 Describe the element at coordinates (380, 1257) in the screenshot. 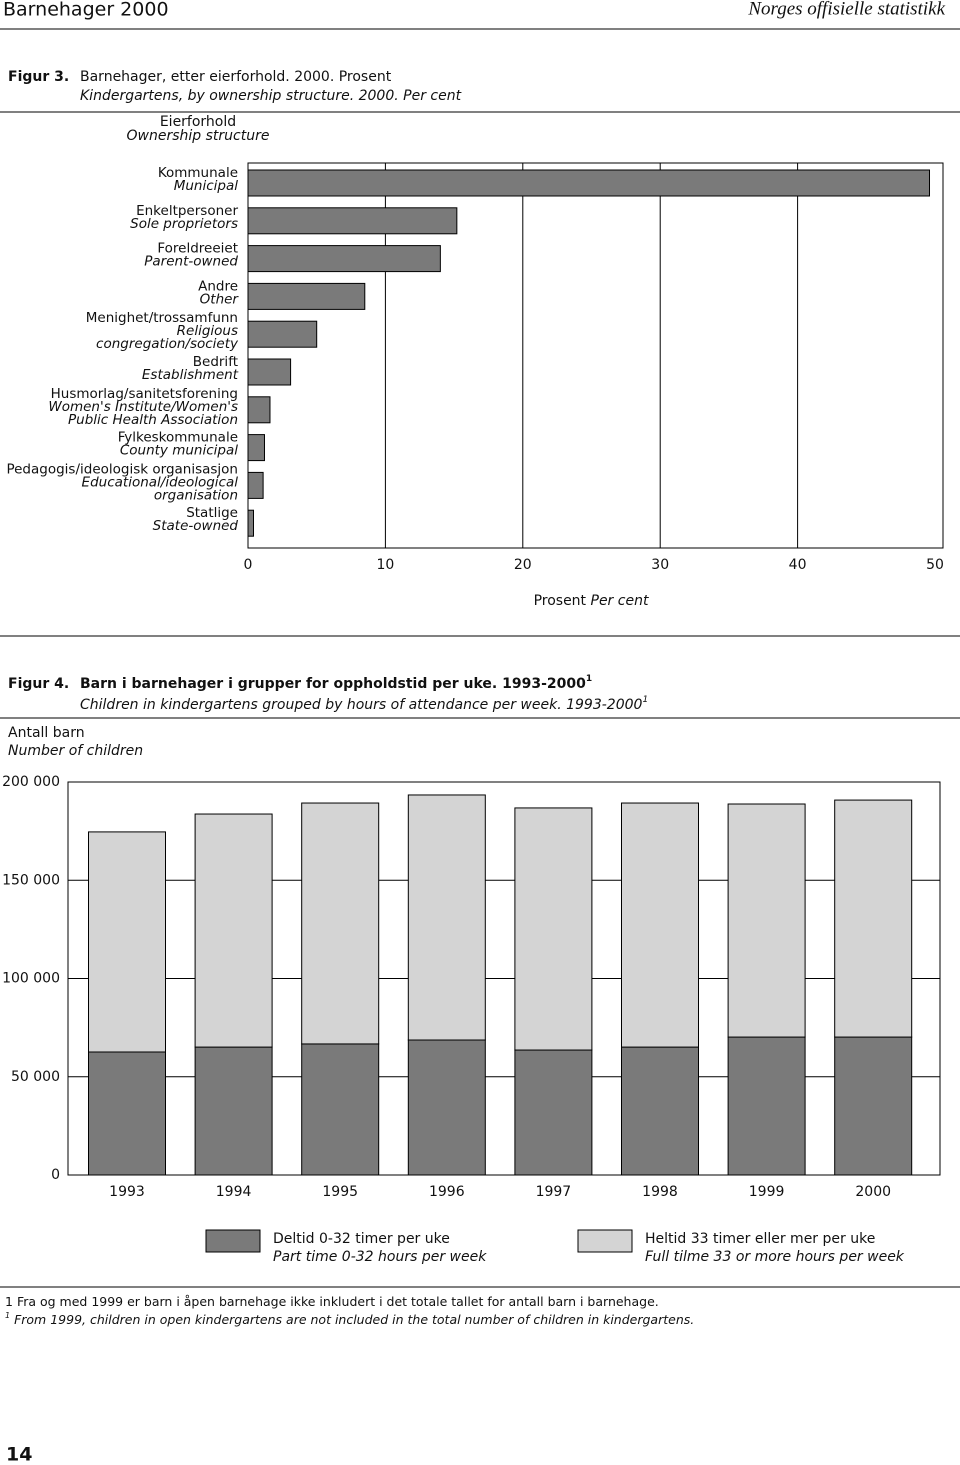

I see `legend-label-en: Part time 0-32 hours per week` at that location.